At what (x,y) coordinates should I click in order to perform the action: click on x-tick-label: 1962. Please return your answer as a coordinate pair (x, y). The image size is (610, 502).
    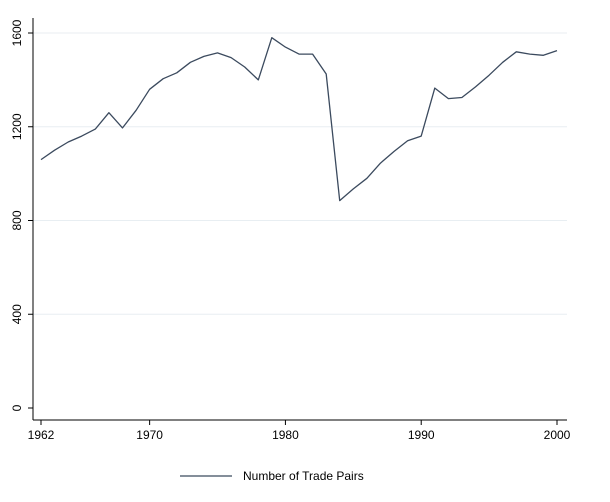
    Looking at the image, I should click on (41, 435).